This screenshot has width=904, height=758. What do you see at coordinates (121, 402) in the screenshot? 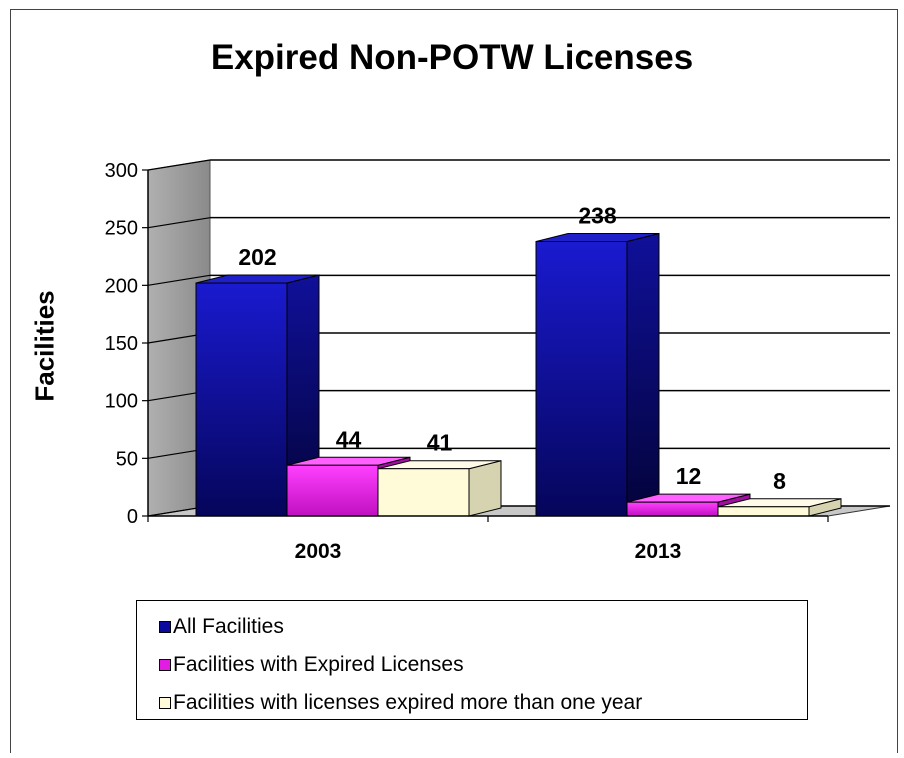
I see `y-tick-label: 100` at bounding box center [121, 402].